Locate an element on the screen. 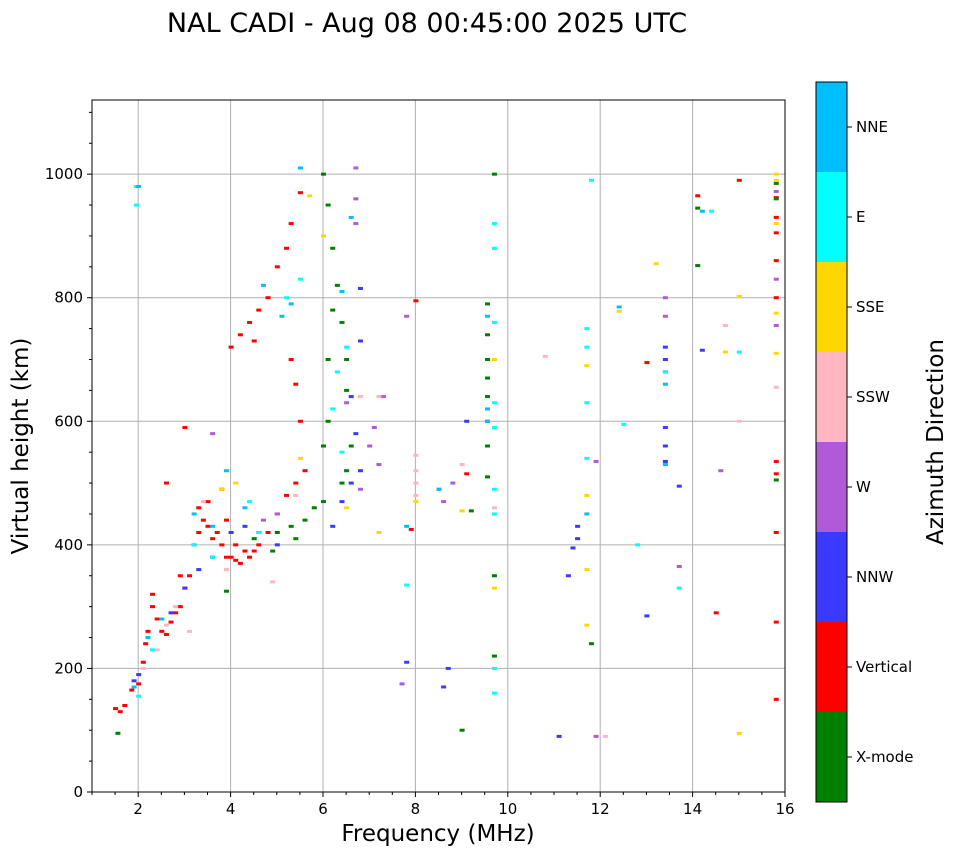  y-axis-ticks: 0 200 400 600 800 1000 is located at coordinates (68, 456).